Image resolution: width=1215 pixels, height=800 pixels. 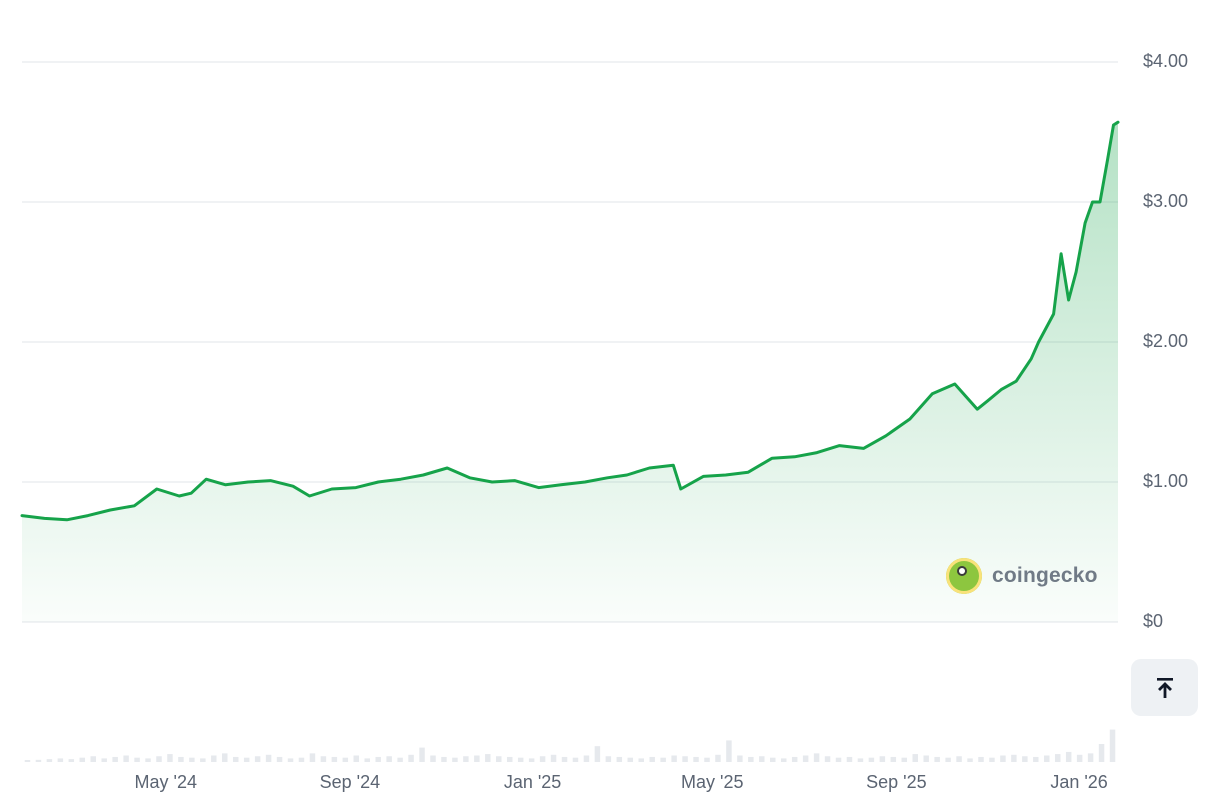 I want to click on coingecko-watermark: coingecko, so click(x=1022, y=576).